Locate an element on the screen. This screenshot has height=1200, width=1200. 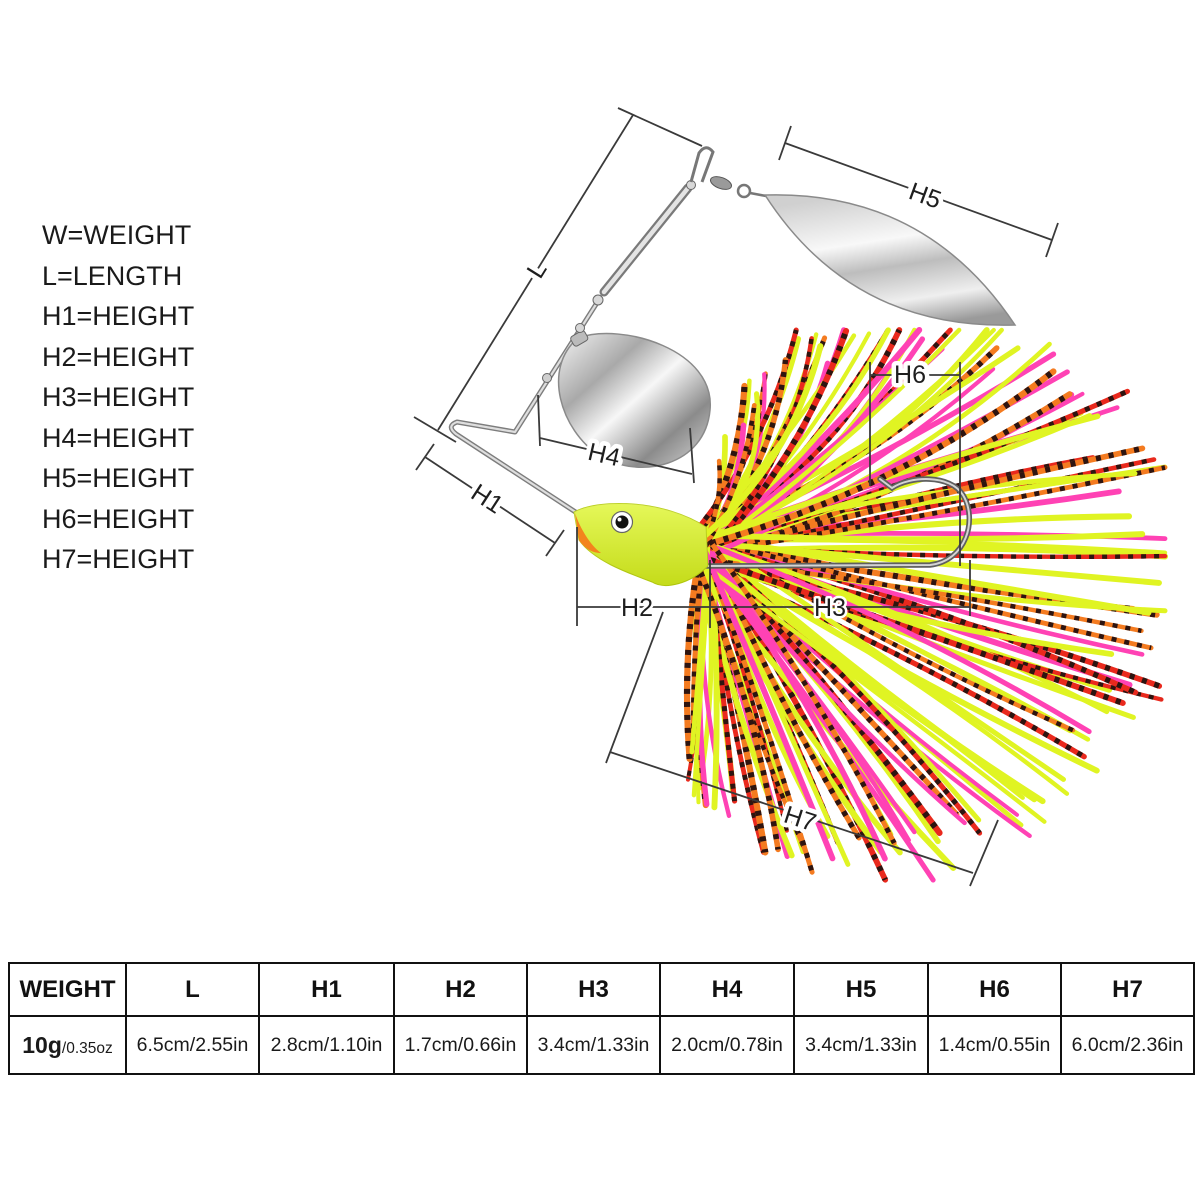
legend-item-weight: W=WEIGHT is located at coordinates (117, 235).